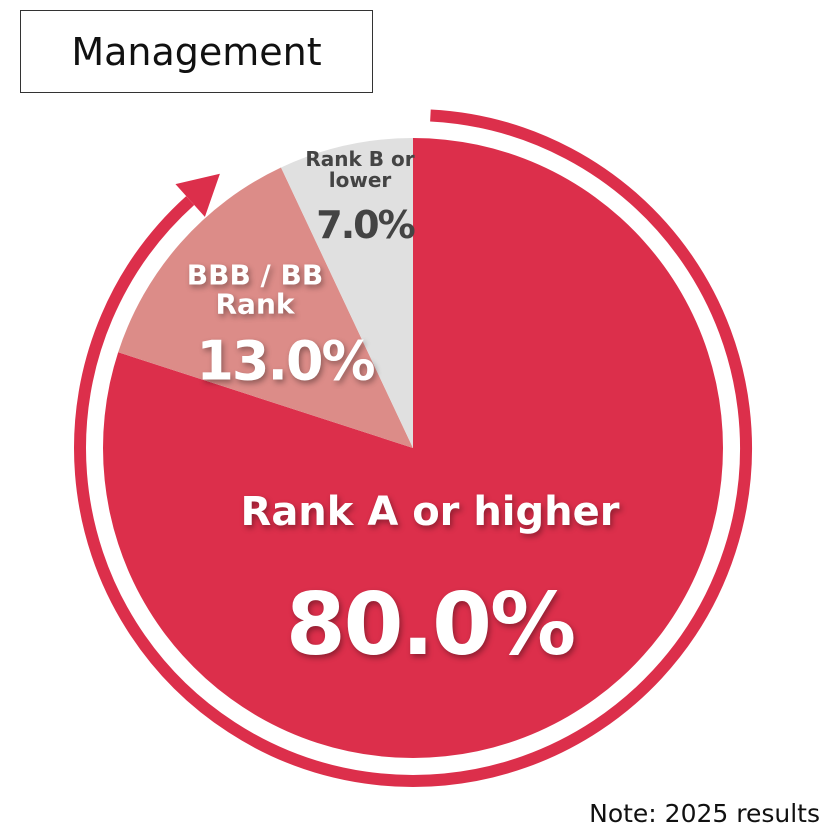 This screenshot has width=840, height=840. I want to click on note: Note: 2025 results, so click(704, 813).